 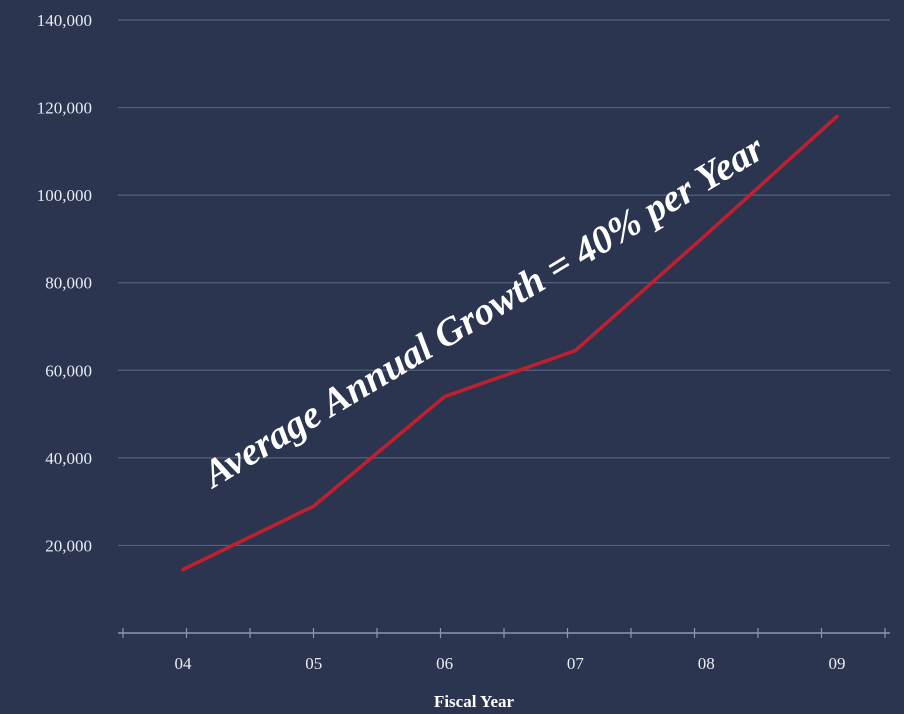 I want to click on x-tick-label: 06, so click(x=444, y=663).